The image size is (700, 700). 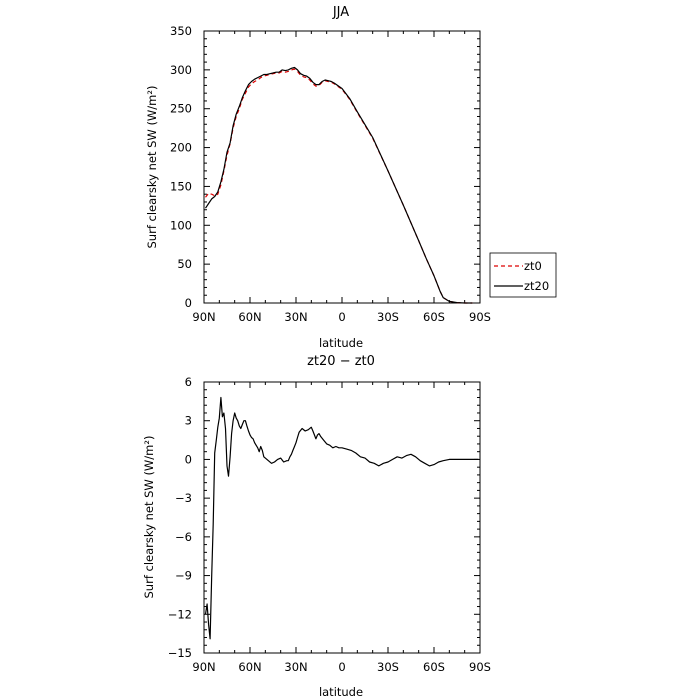 I want to click on top-xtick-label: 60N, so click(x=249, y=317).